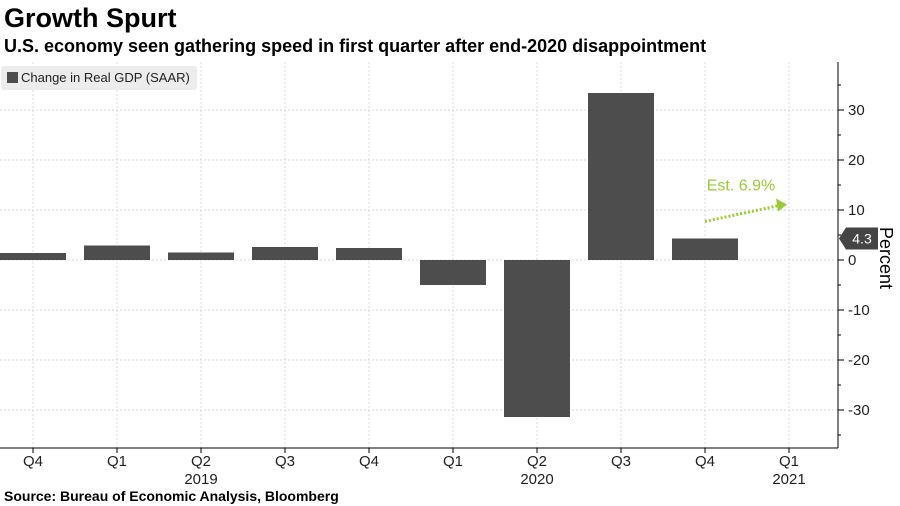 The image size is (900, 506). What do you see at coordinates (741, 186) in the screenshot?
I see `estimate-label: Est. 6.9%` at bounding box center [741, 186].